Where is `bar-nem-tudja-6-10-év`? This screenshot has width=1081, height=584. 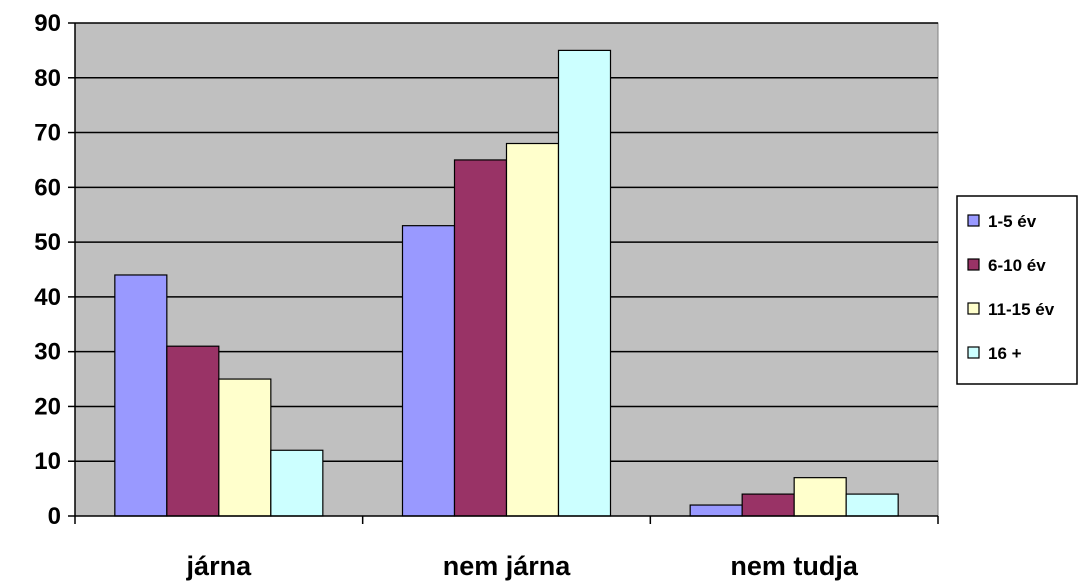
bar-nem-tudja-6-10-év is located at coordinates (768, 505).